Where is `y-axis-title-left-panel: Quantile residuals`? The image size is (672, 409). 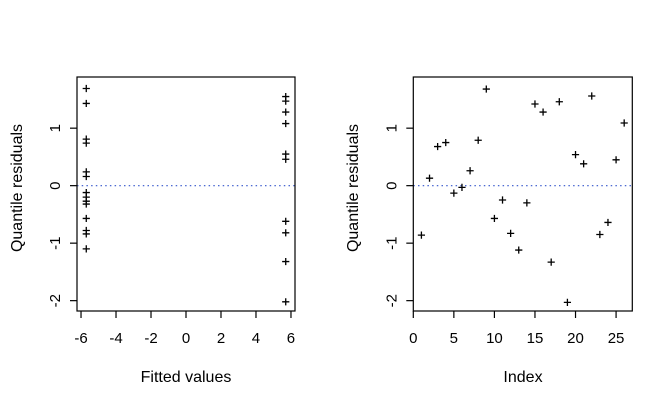
y-axis-title-left-panel: Quantile residuals is located at coordinates (17, 188).